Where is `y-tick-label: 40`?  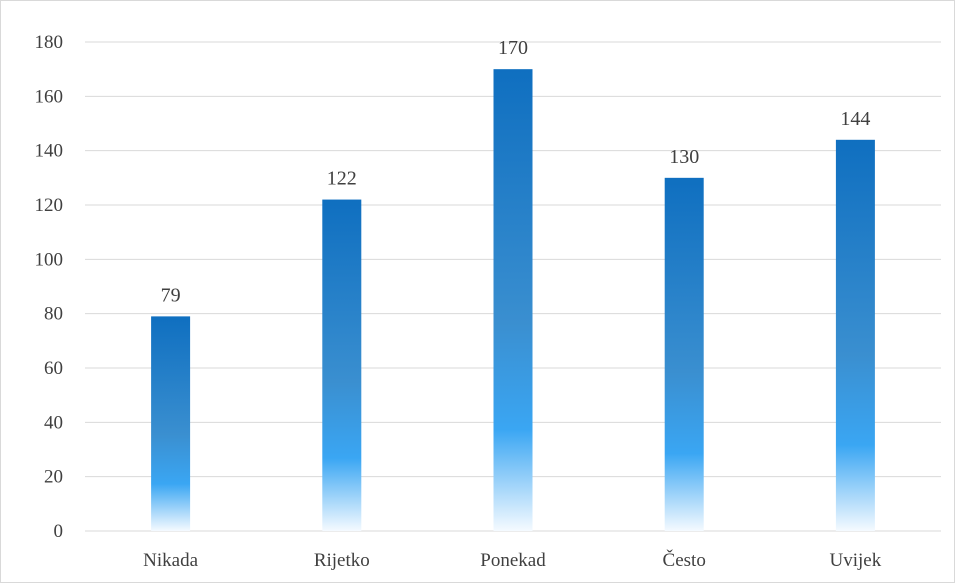
y-tick-label: 40 is located at coordinates (53, 422).